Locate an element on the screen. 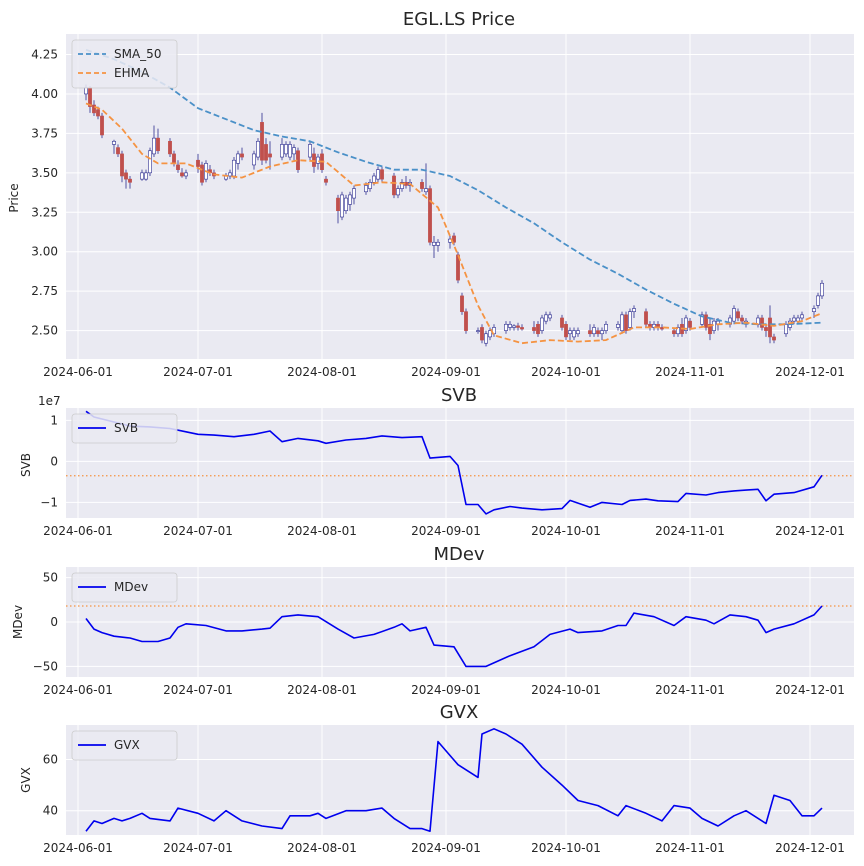 The image size is (864, 866). x-tick-label: 2024-08-01 is located at coordinates (322, 690).